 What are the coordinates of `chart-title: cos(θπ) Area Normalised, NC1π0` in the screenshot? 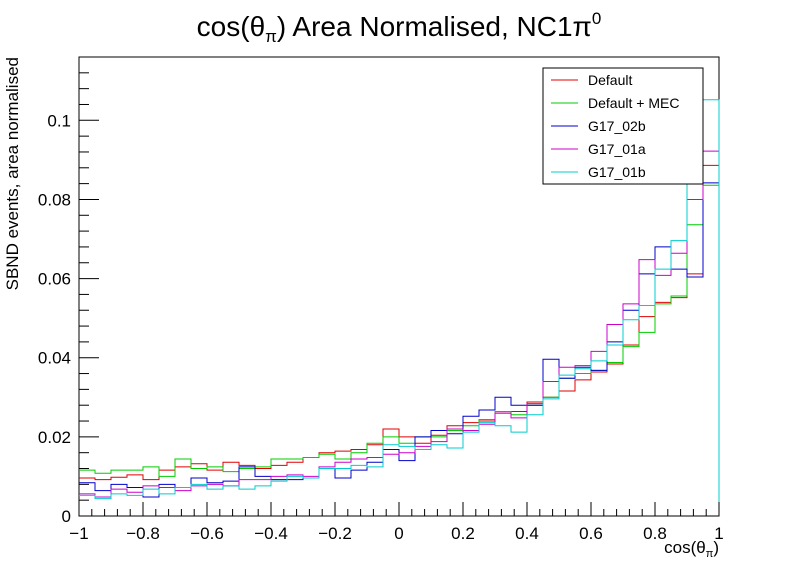 It's located at (399, 27).